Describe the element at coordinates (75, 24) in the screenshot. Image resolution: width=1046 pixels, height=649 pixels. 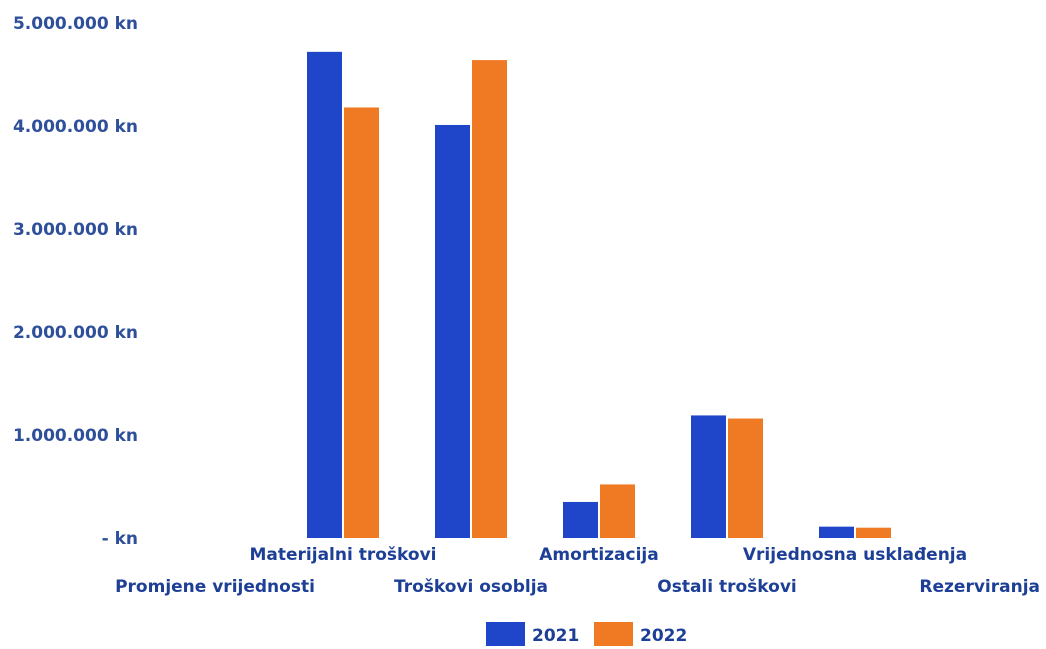
I see `y-tick-label: 5.000.000 kn` at that location.